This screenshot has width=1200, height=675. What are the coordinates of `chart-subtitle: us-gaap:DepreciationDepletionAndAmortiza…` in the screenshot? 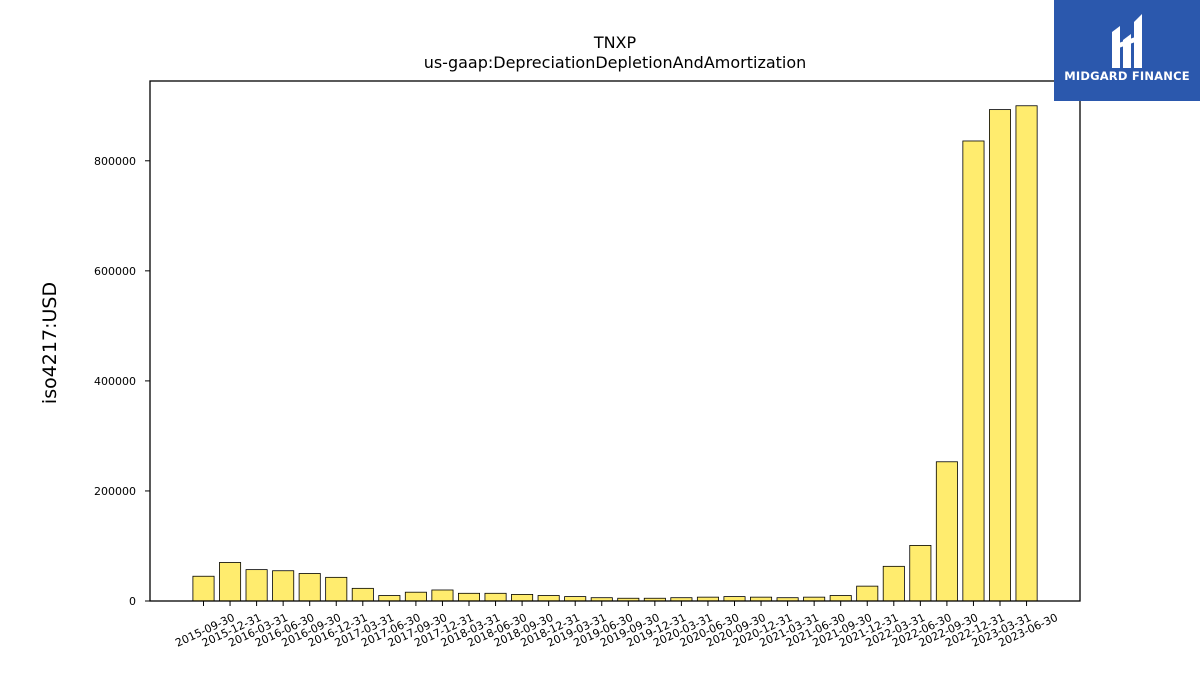 It's located at (615, 62).